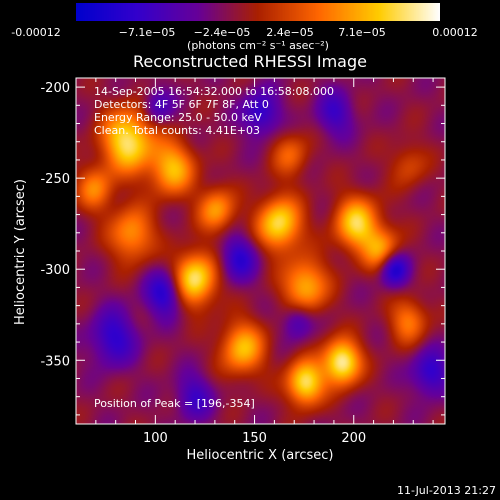 Image resolution: width=500 pixels, height=500 pixels. What do you see at coordinates (20, 252) in the screenshot?
I see `y-axis-label: Heliocentric Y (arcsec)` at bounding box center [20, 252].